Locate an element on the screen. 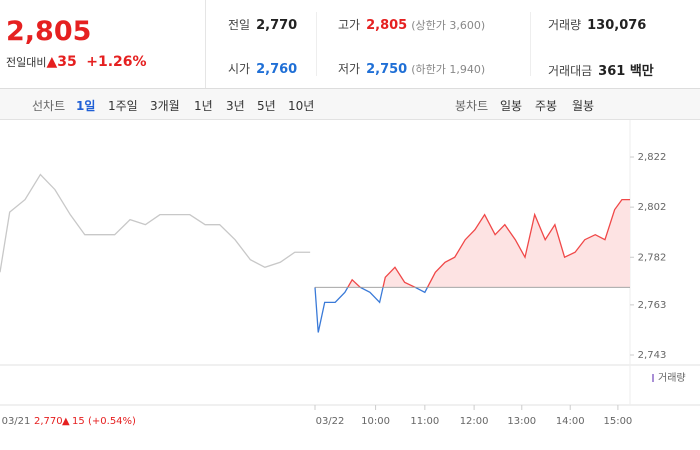 The width and height of the screenshot is (700, 450). y-tick-label: 2,802 is located at coordinates (652, 207).